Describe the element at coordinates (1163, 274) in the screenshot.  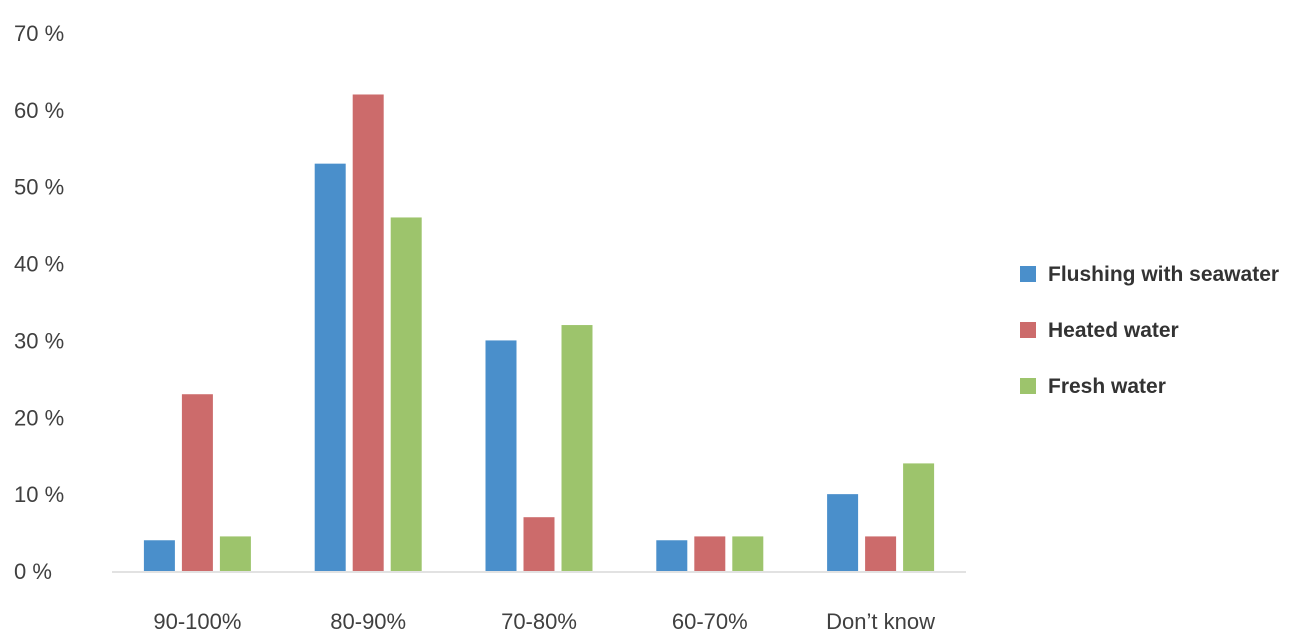
I see `legend-label-flushing-with-seawater: Flushing with seawater` at that location.